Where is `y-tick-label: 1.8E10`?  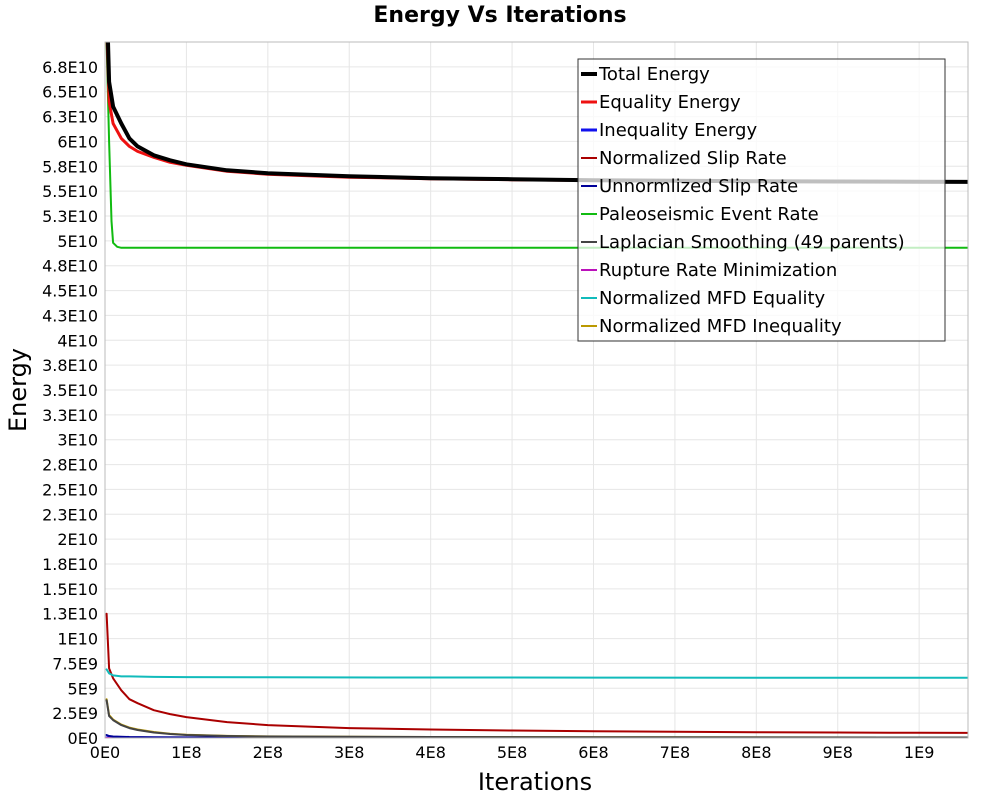
y-tick-label: 1.8E10 is located at coordinates (70, 564).